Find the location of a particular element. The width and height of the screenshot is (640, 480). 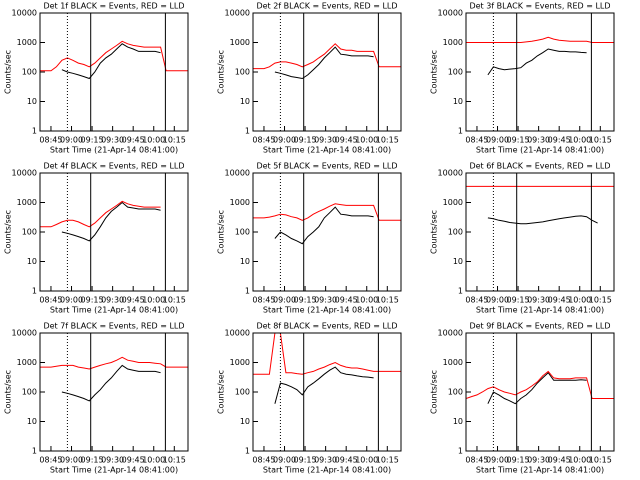

panel-title: Det 6f BLACK = Events, RED = LLD is located at coordinates (539, 166).